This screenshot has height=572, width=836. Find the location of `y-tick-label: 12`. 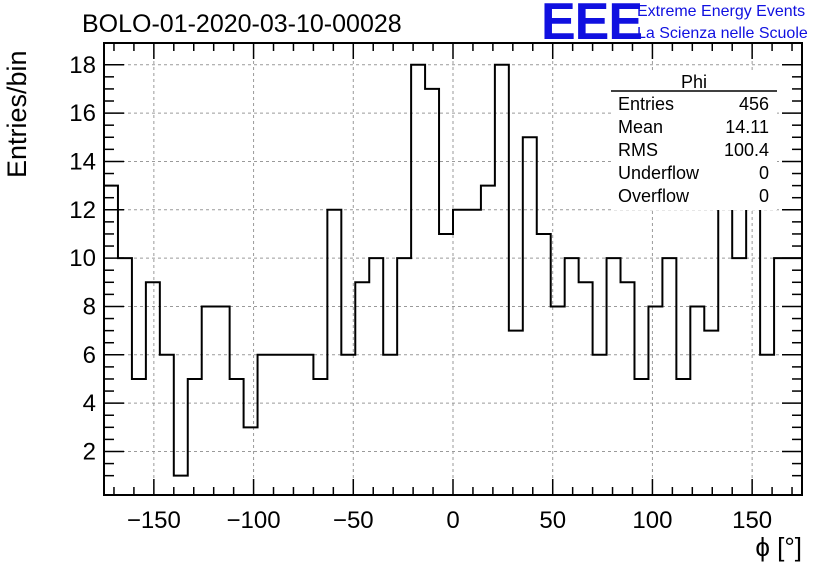

y-tick-label: 12 is located at coordinates (82, 210).